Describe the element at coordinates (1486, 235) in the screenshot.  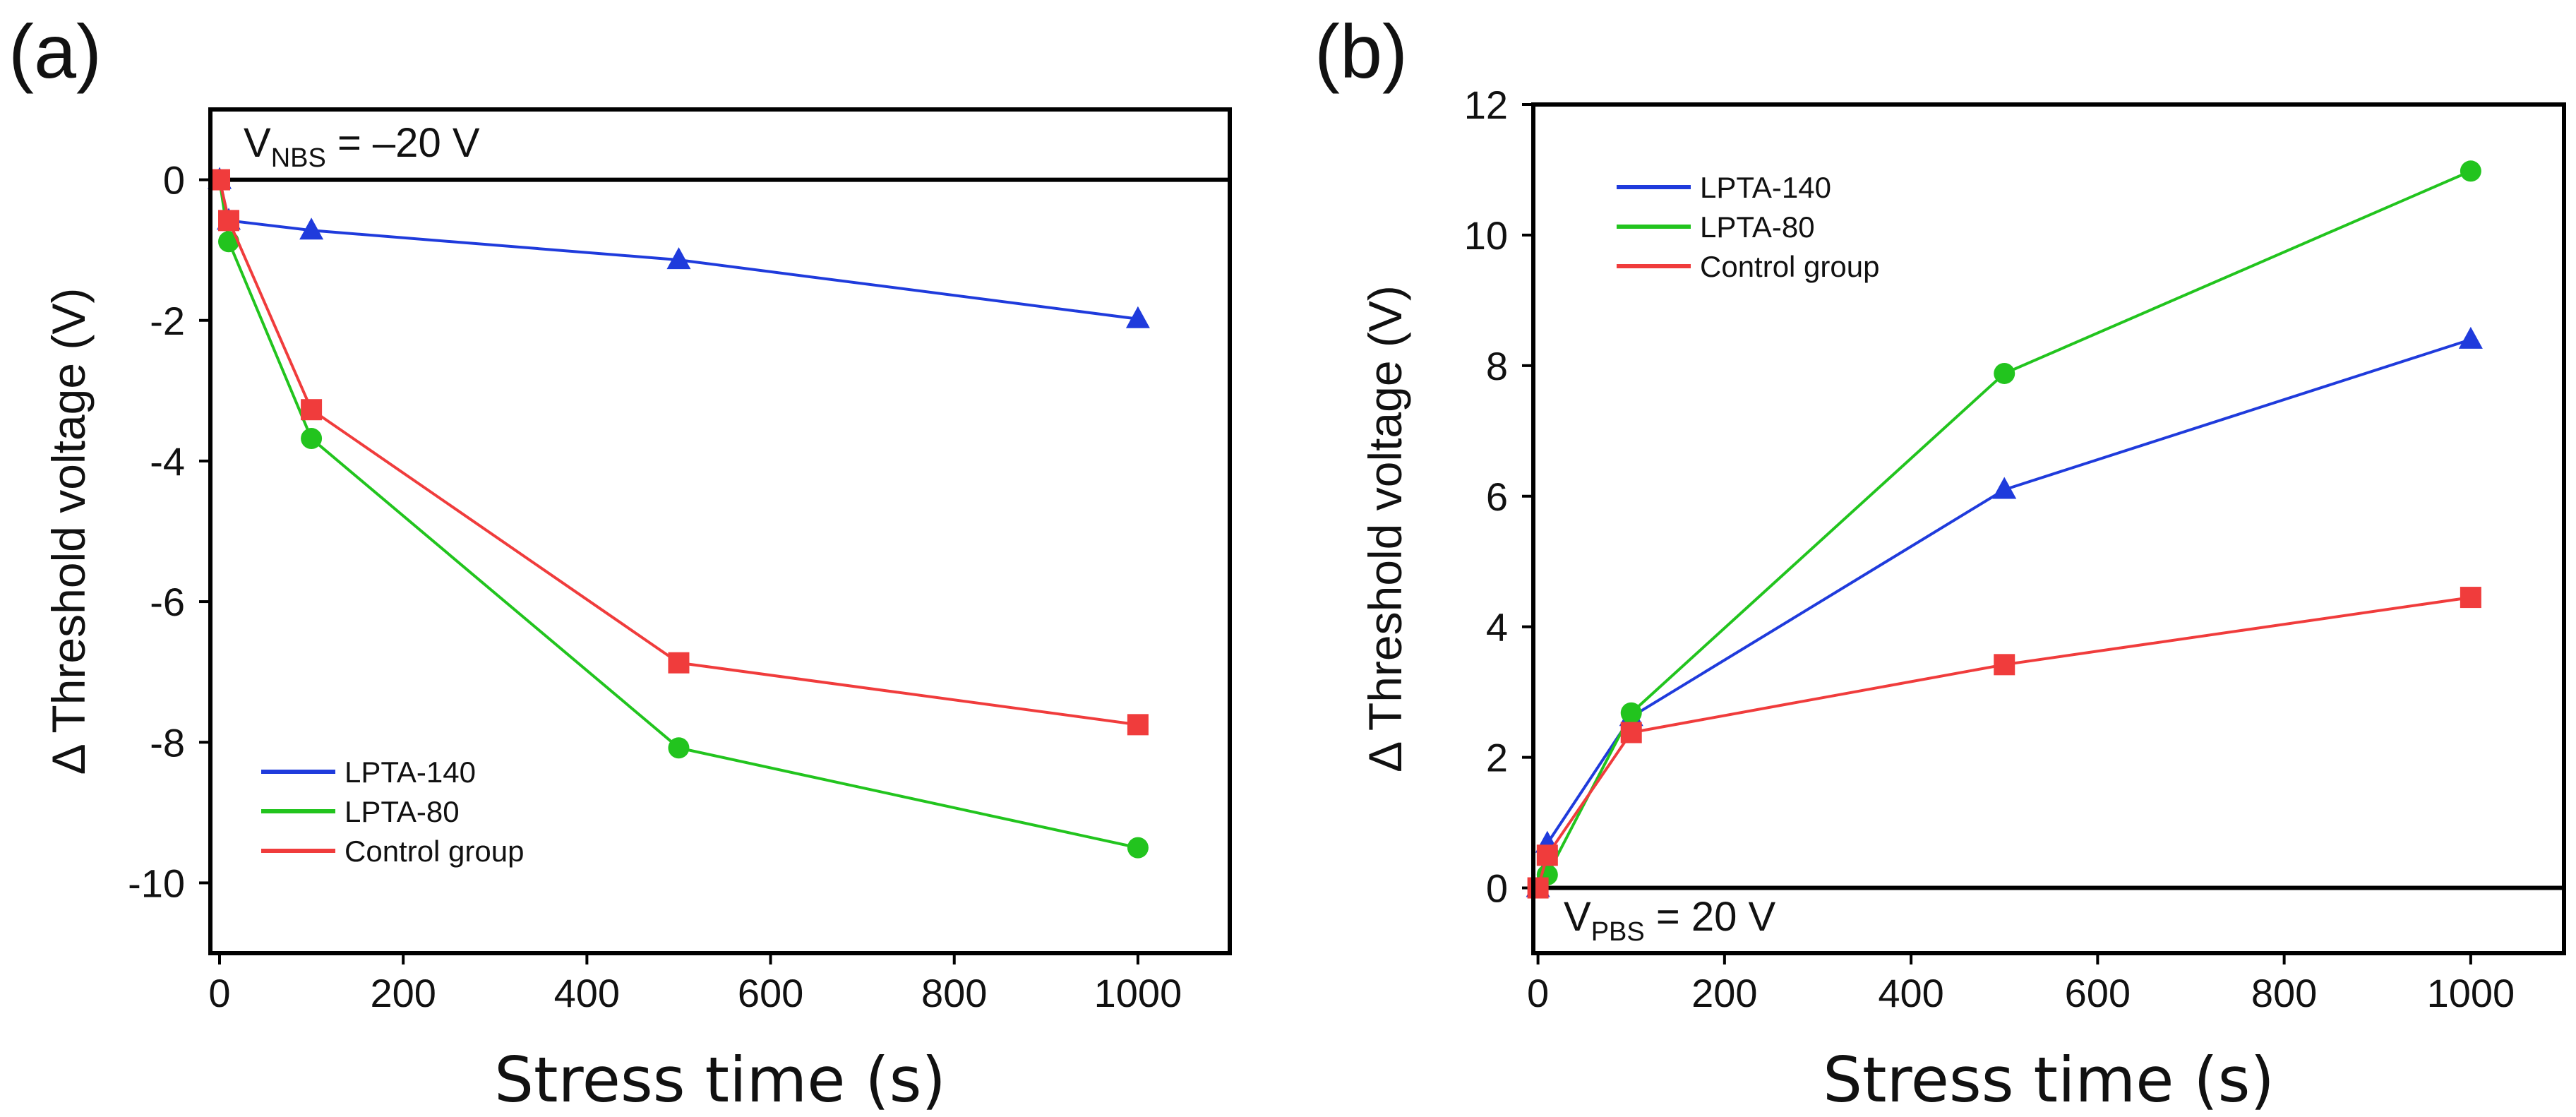
I see `y-tick-label: 10` at that location.